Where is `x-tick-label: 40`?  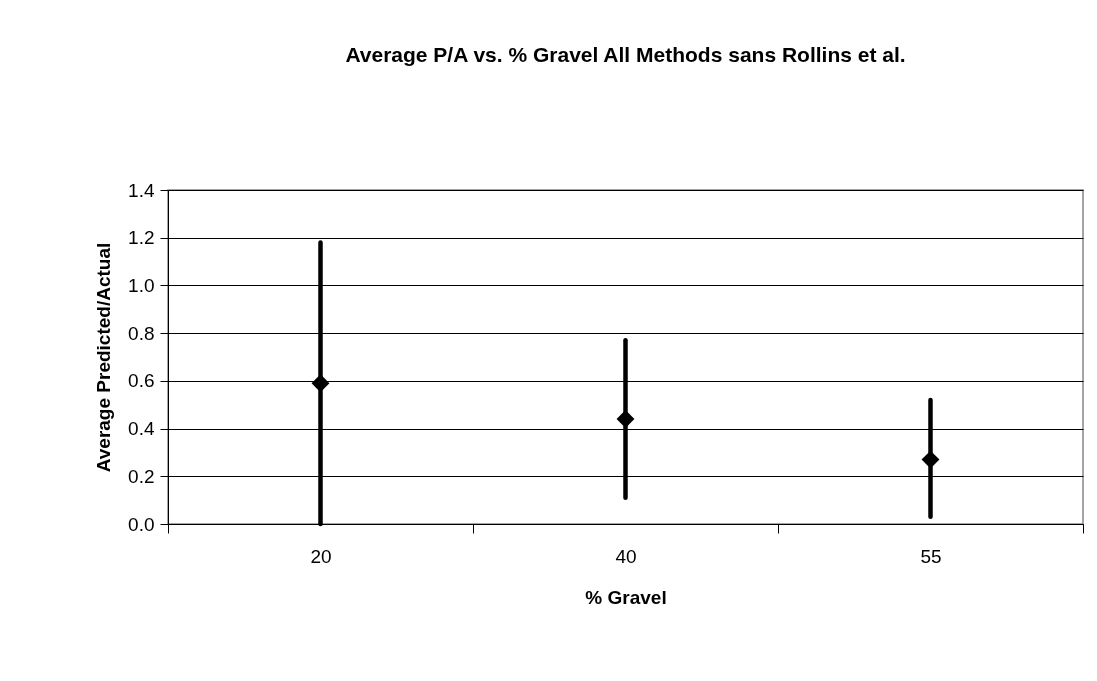 x-tick-label: 40 is located at coordinates (626, 556).